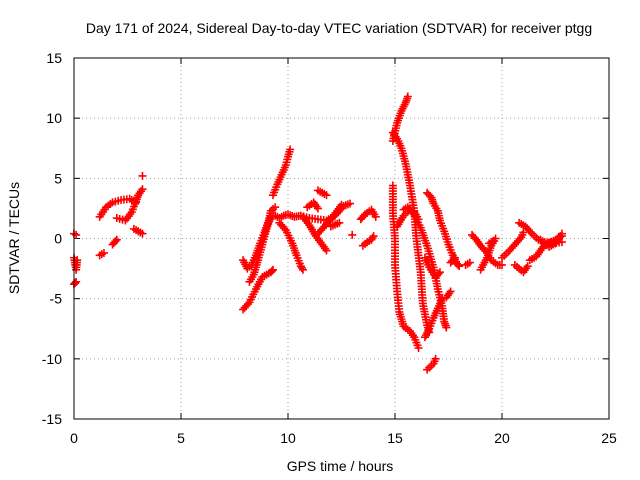 The image size is (640, 480). I want to click on x-tick-label: 15, so click(395, 438).